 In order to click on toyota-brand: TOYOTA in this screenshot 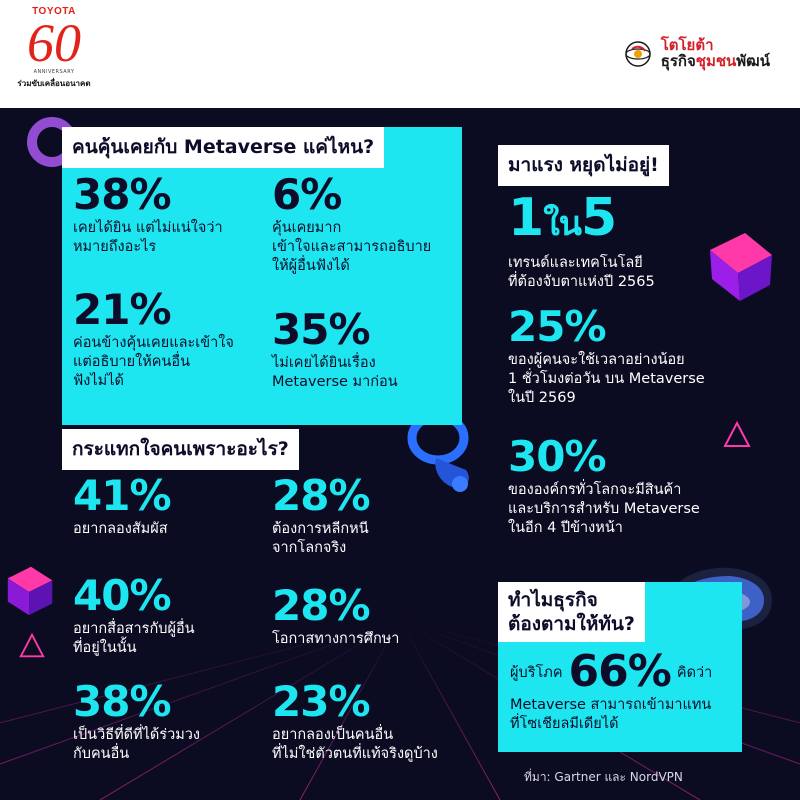, I will do `click(54, 11)`.